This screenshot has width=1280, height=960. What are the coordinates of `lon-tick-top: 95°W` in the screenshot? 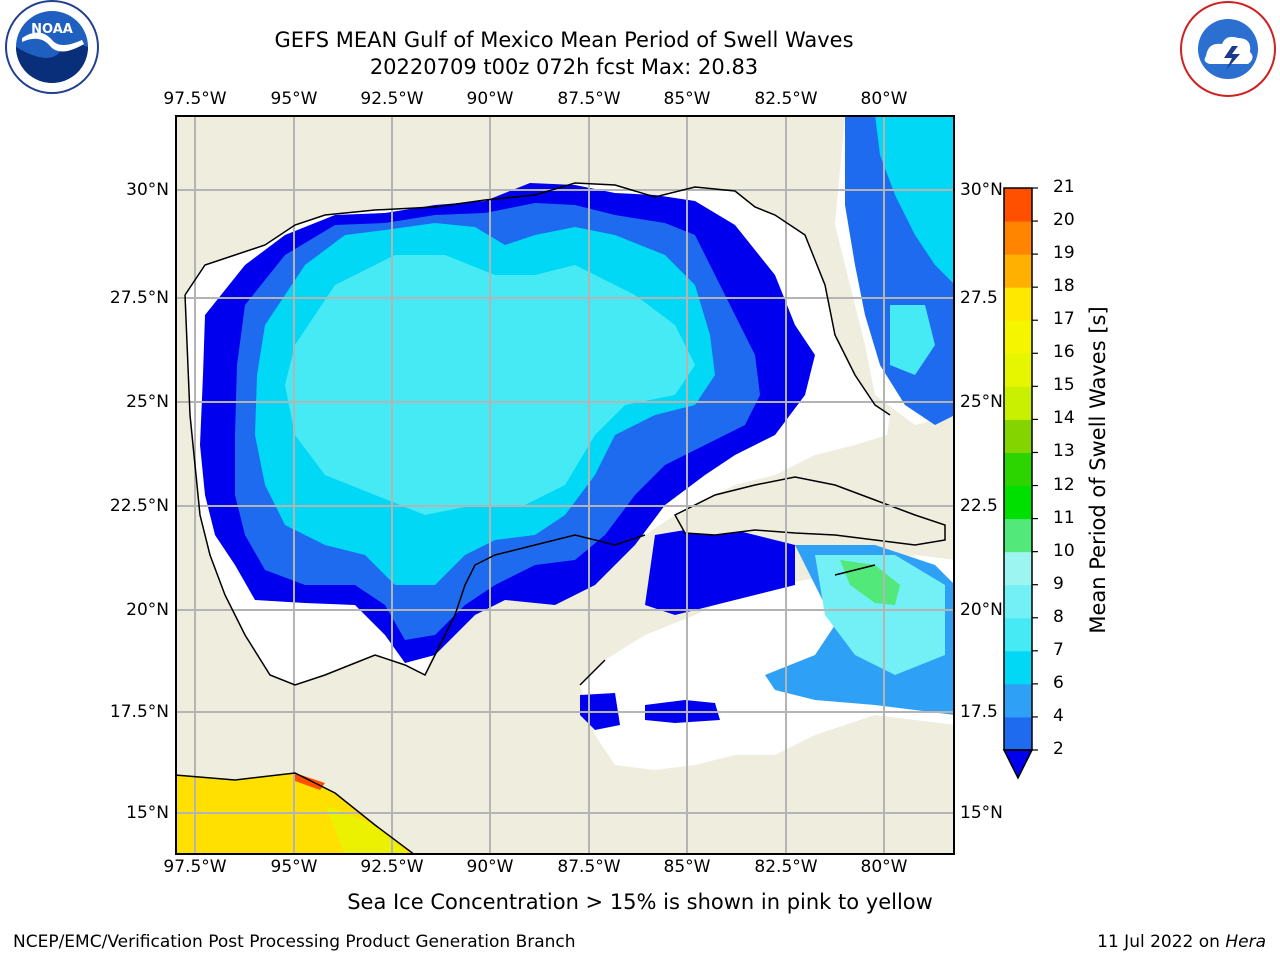 It's located at (294, 99).